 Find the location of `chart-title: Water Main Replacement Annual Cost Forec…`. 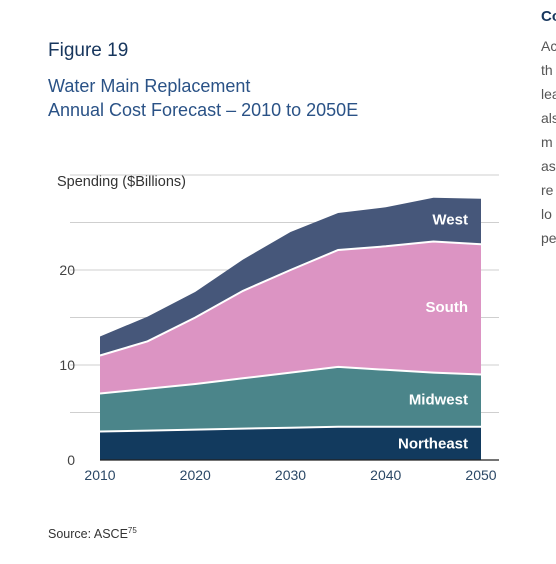

chart-title: Water Main Replacement Annual Cost Forec… is located at coordinates (203, 98).